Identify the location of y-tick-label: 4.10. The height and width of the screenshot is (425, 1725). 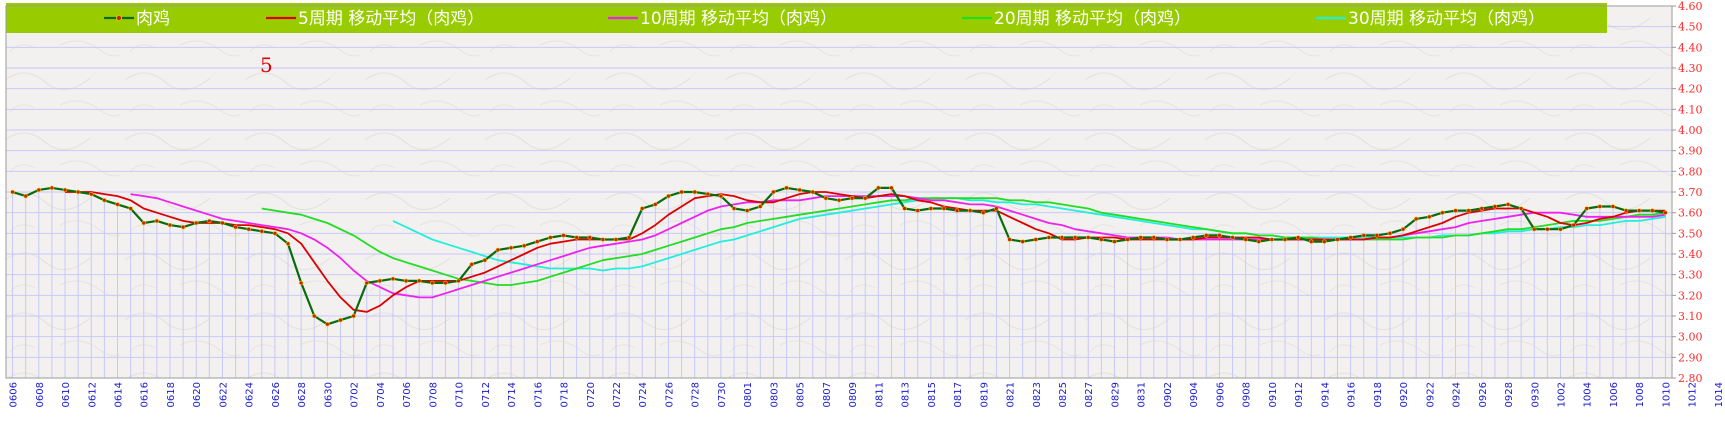
(1690, 109).